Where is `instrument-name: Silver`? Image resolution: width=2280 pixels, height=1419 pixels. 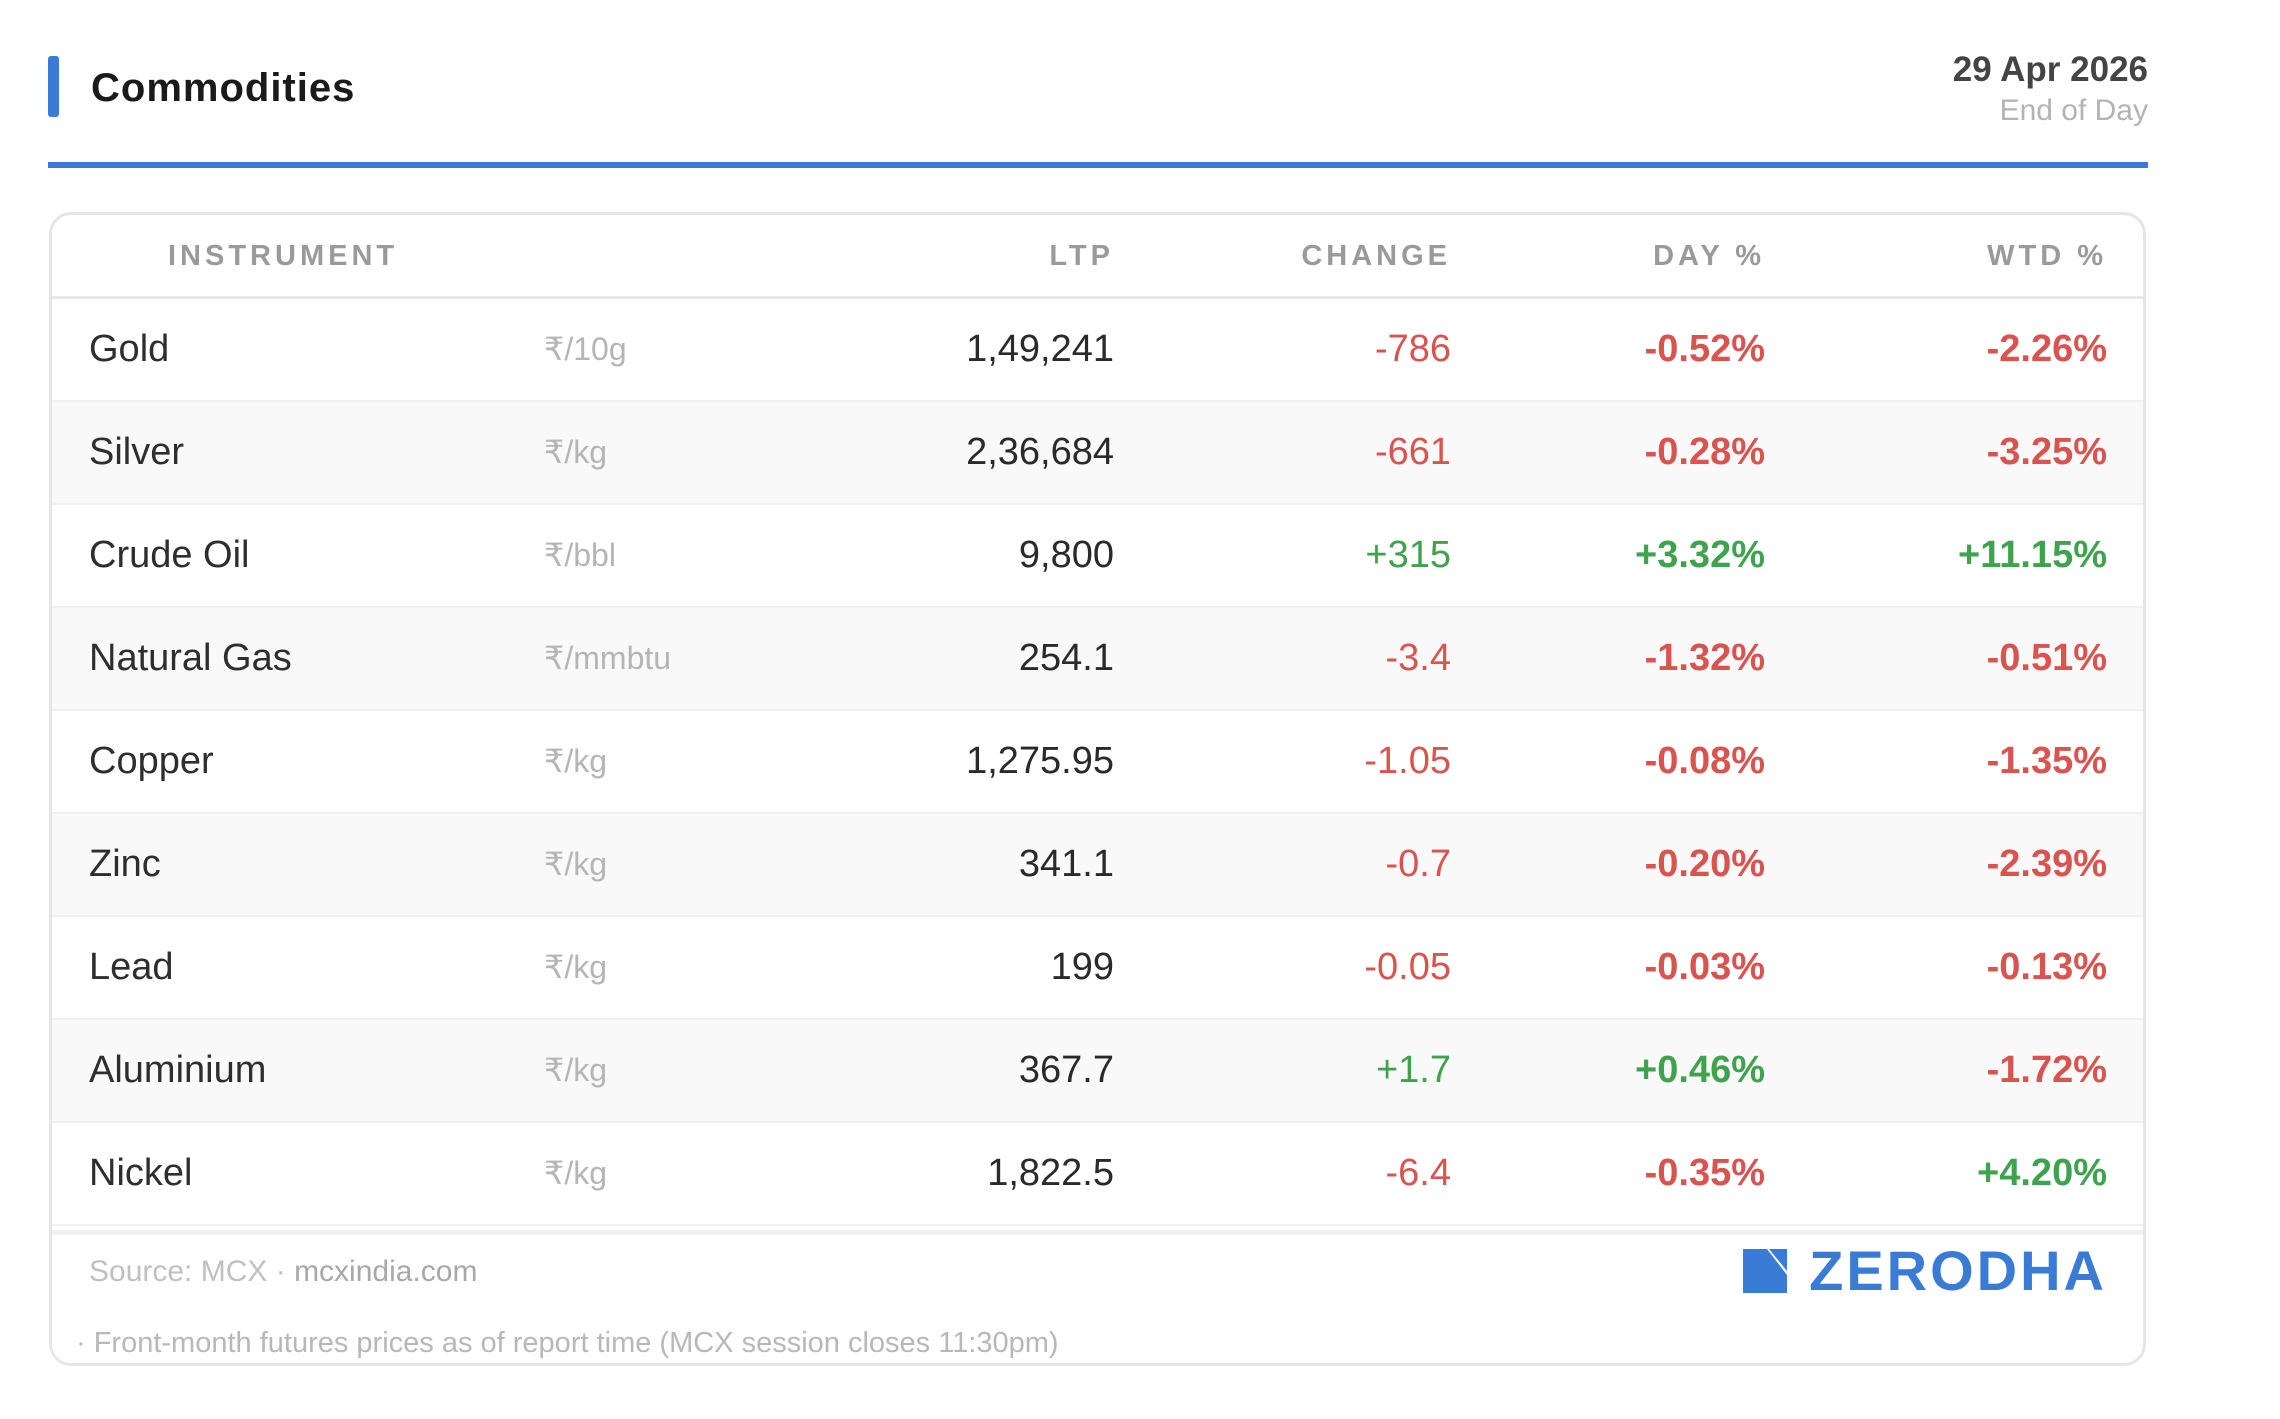 instrument-name: Silver is located at coordinates (137, 452).